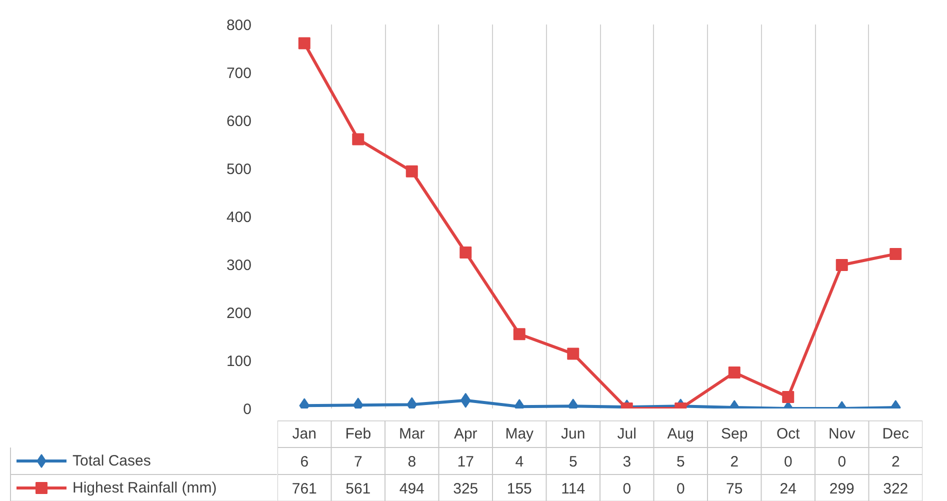  Describe the element at coordinates (788, 489) in the screenshot. I see `data-label: 24` at that location.